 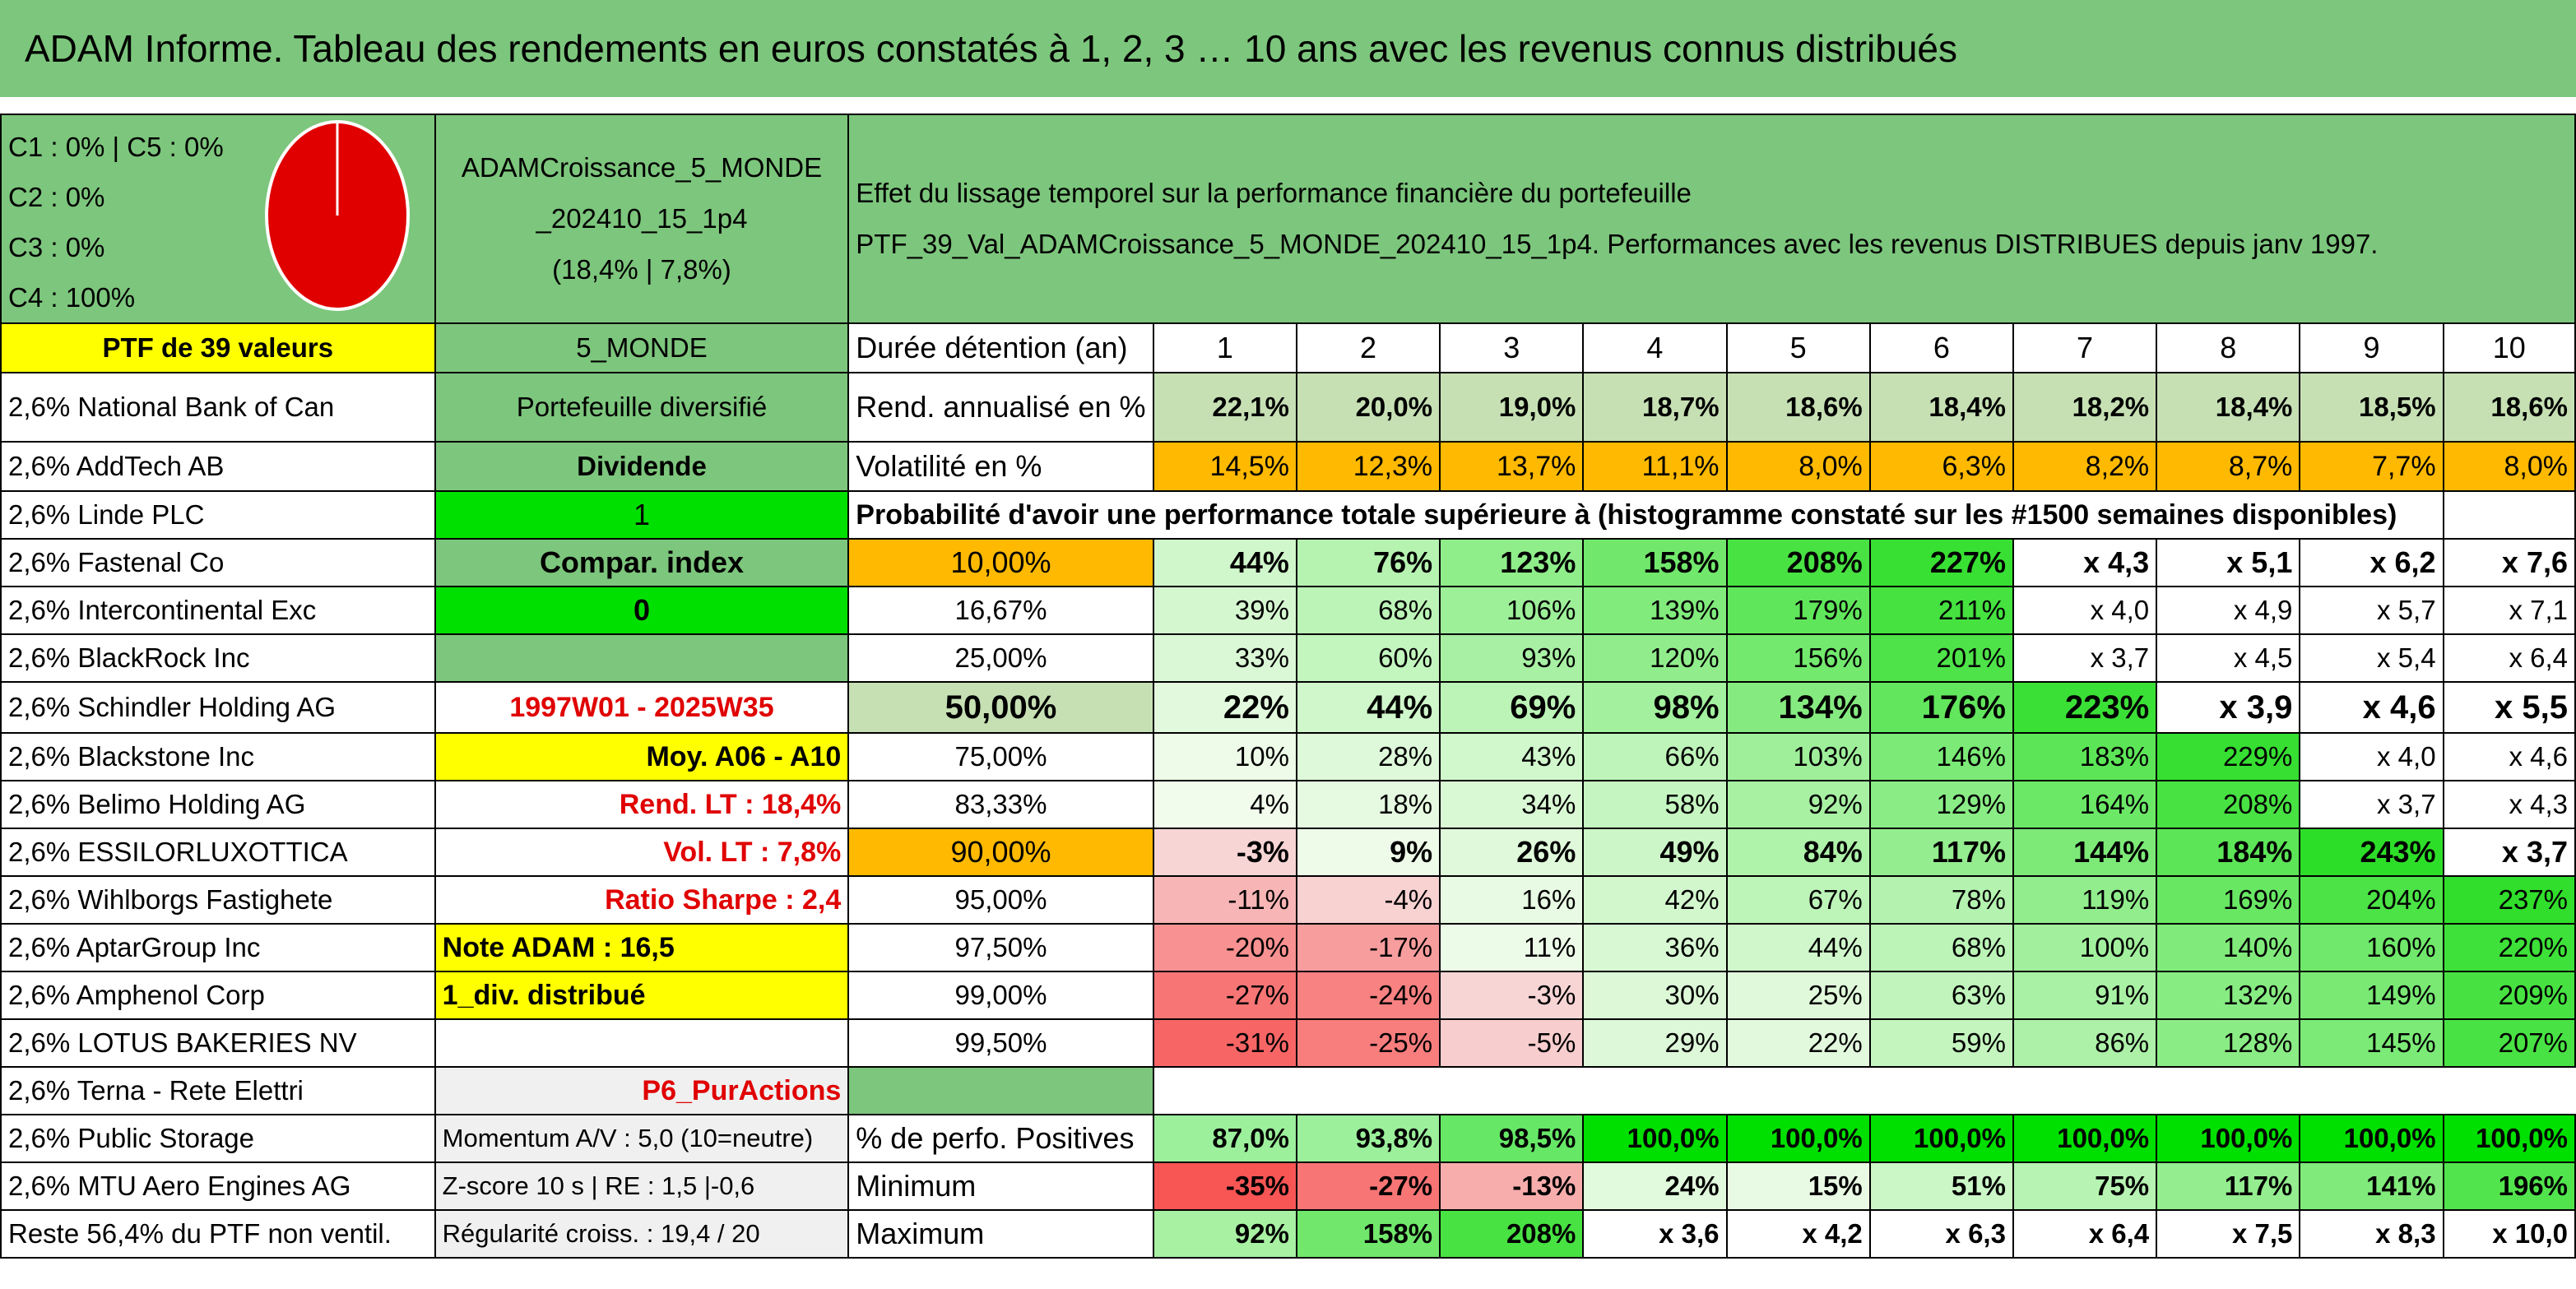 What do you see at coordinates (2085, 1186) in the screenshot?
I see `min-value: 75%` at bounding box center [2085, 1186].